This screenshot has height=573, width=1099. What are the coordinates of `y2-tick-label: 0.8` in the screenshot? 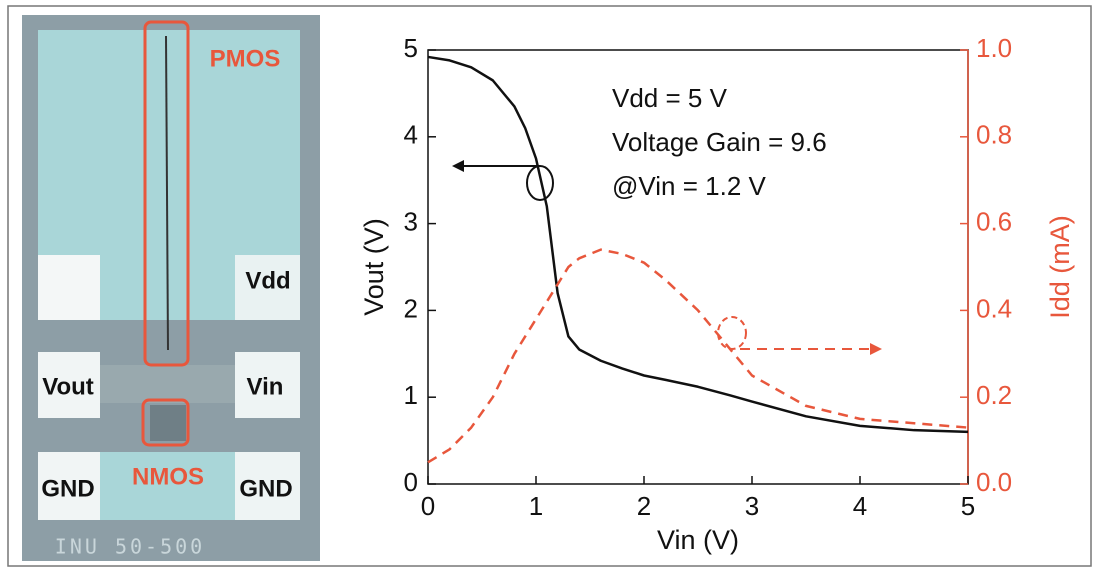 It's located at (994, 135).